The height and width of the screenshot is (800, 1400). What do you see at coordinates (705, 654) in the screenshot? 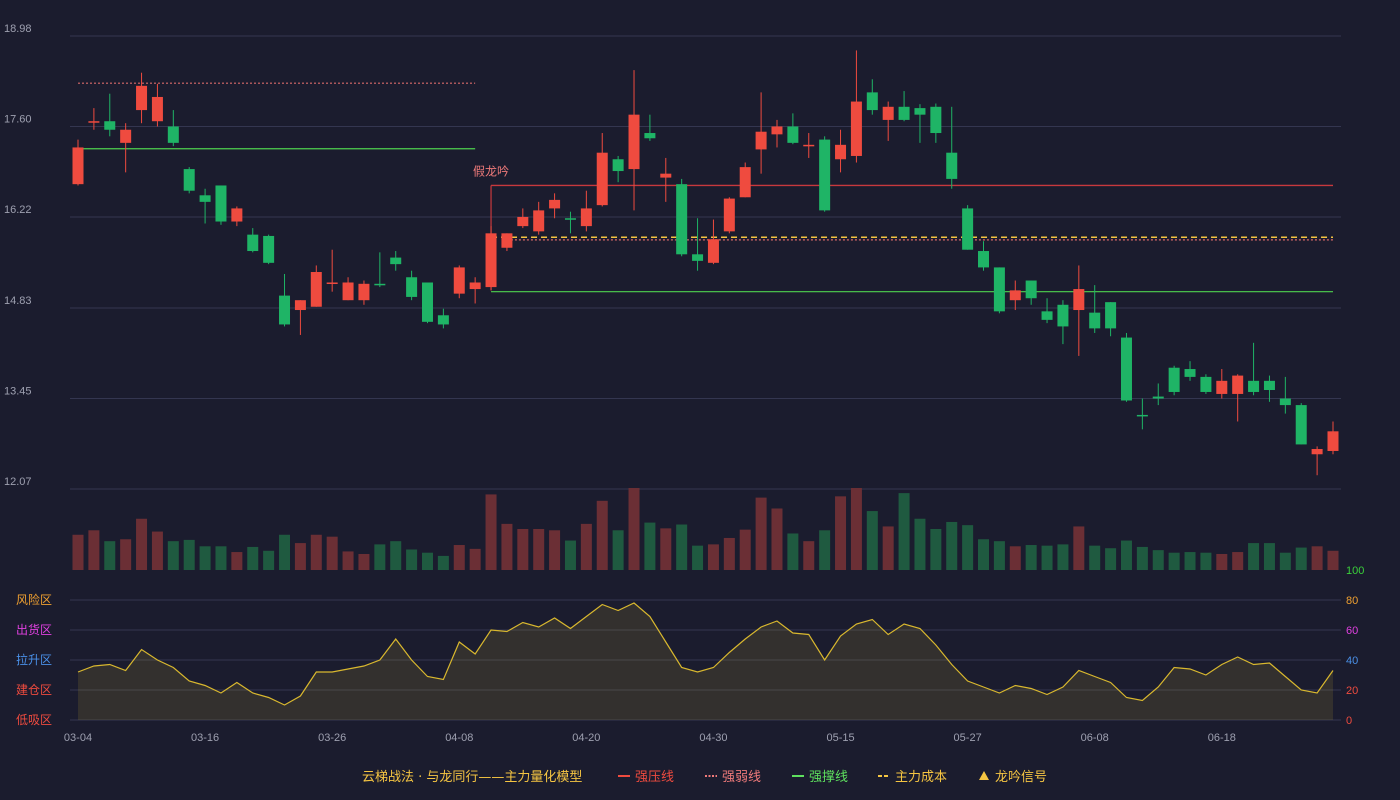
I see `indicator-line` at bounding box center [705, 654].